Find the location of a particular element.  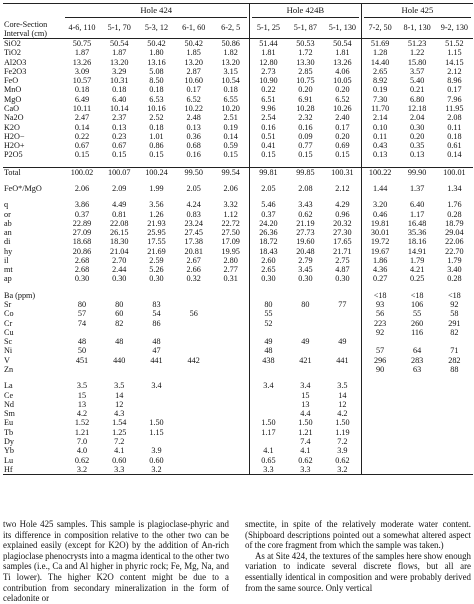

table-cell: 47 is located at coordinates (156, 351).